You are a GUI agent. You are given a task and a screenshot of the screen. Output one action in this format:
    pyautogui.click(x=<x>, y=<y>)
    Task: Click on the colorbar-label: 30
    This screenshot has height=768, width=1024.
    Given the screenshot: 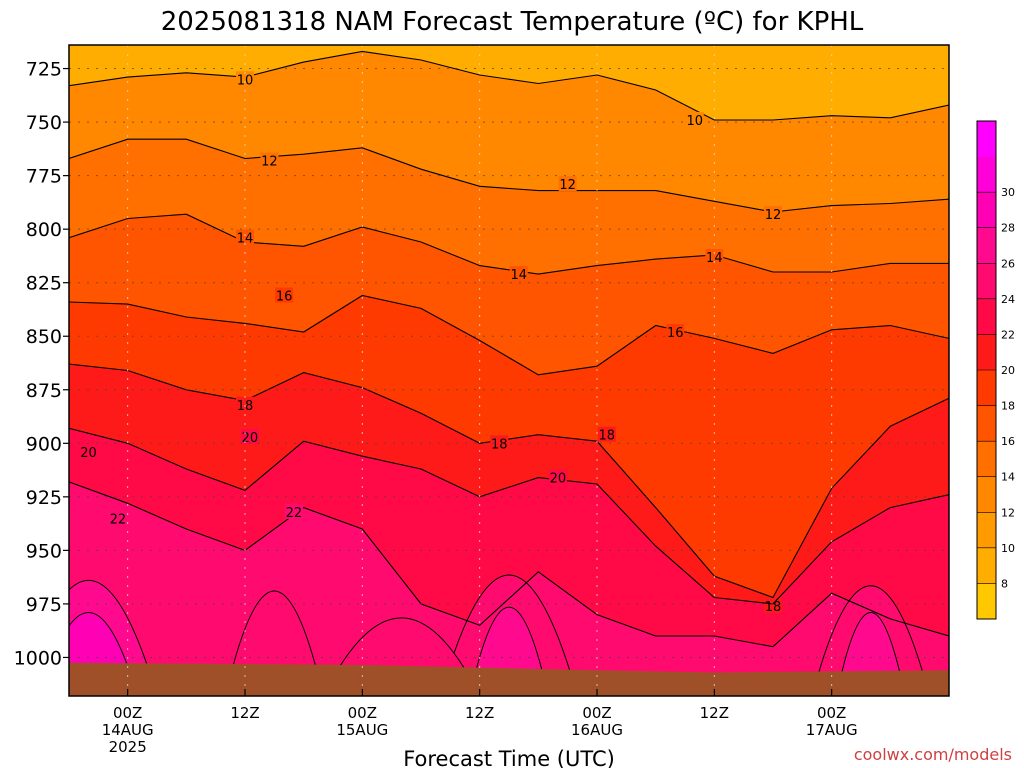 What is the action you would take?
    pyautogui.click(x=1008, y=192)
    